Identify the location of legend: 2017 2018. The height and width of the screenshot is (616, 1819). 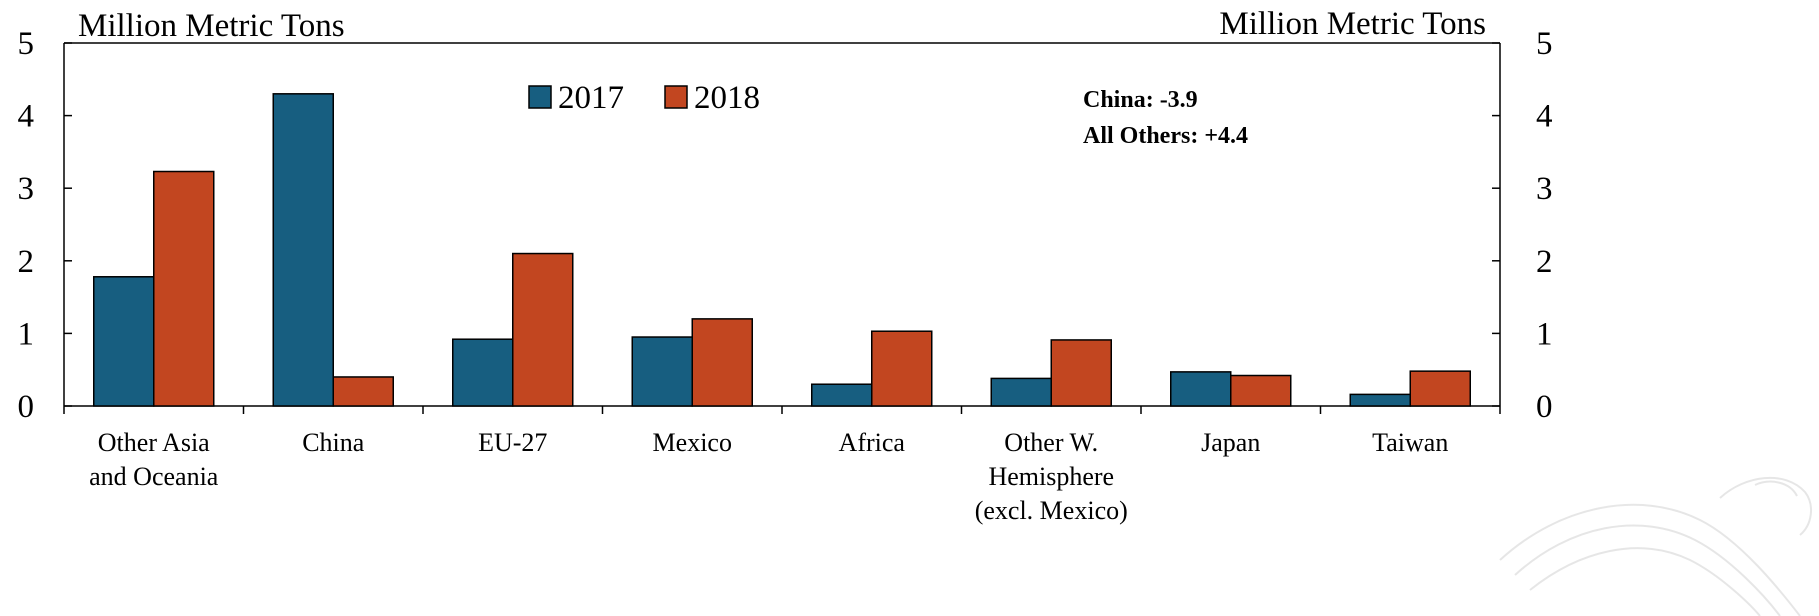
(644, 98).